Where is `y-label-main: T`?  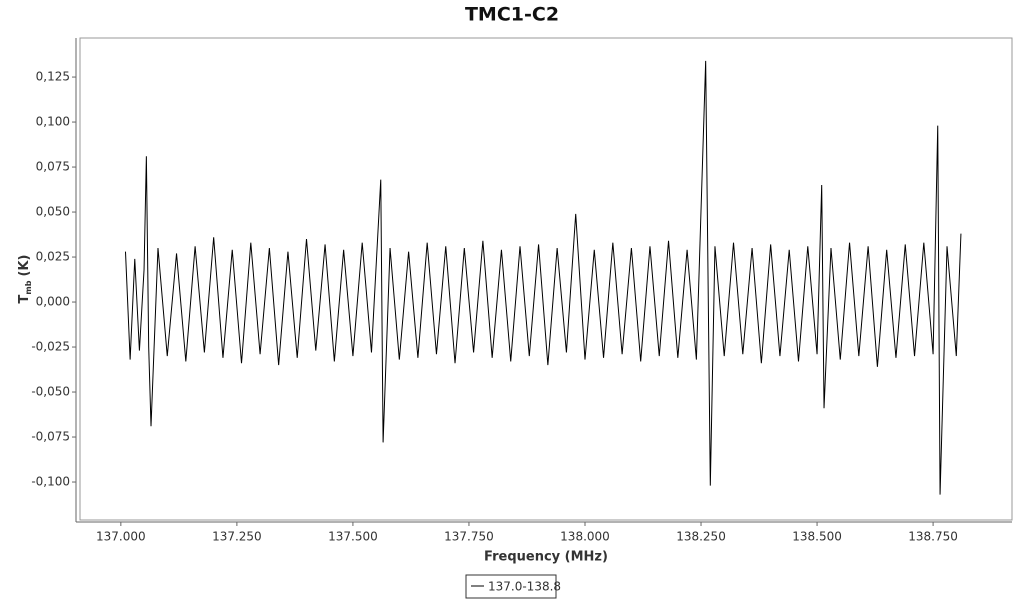 y-label-main: T is located at coordinates (24, 298).